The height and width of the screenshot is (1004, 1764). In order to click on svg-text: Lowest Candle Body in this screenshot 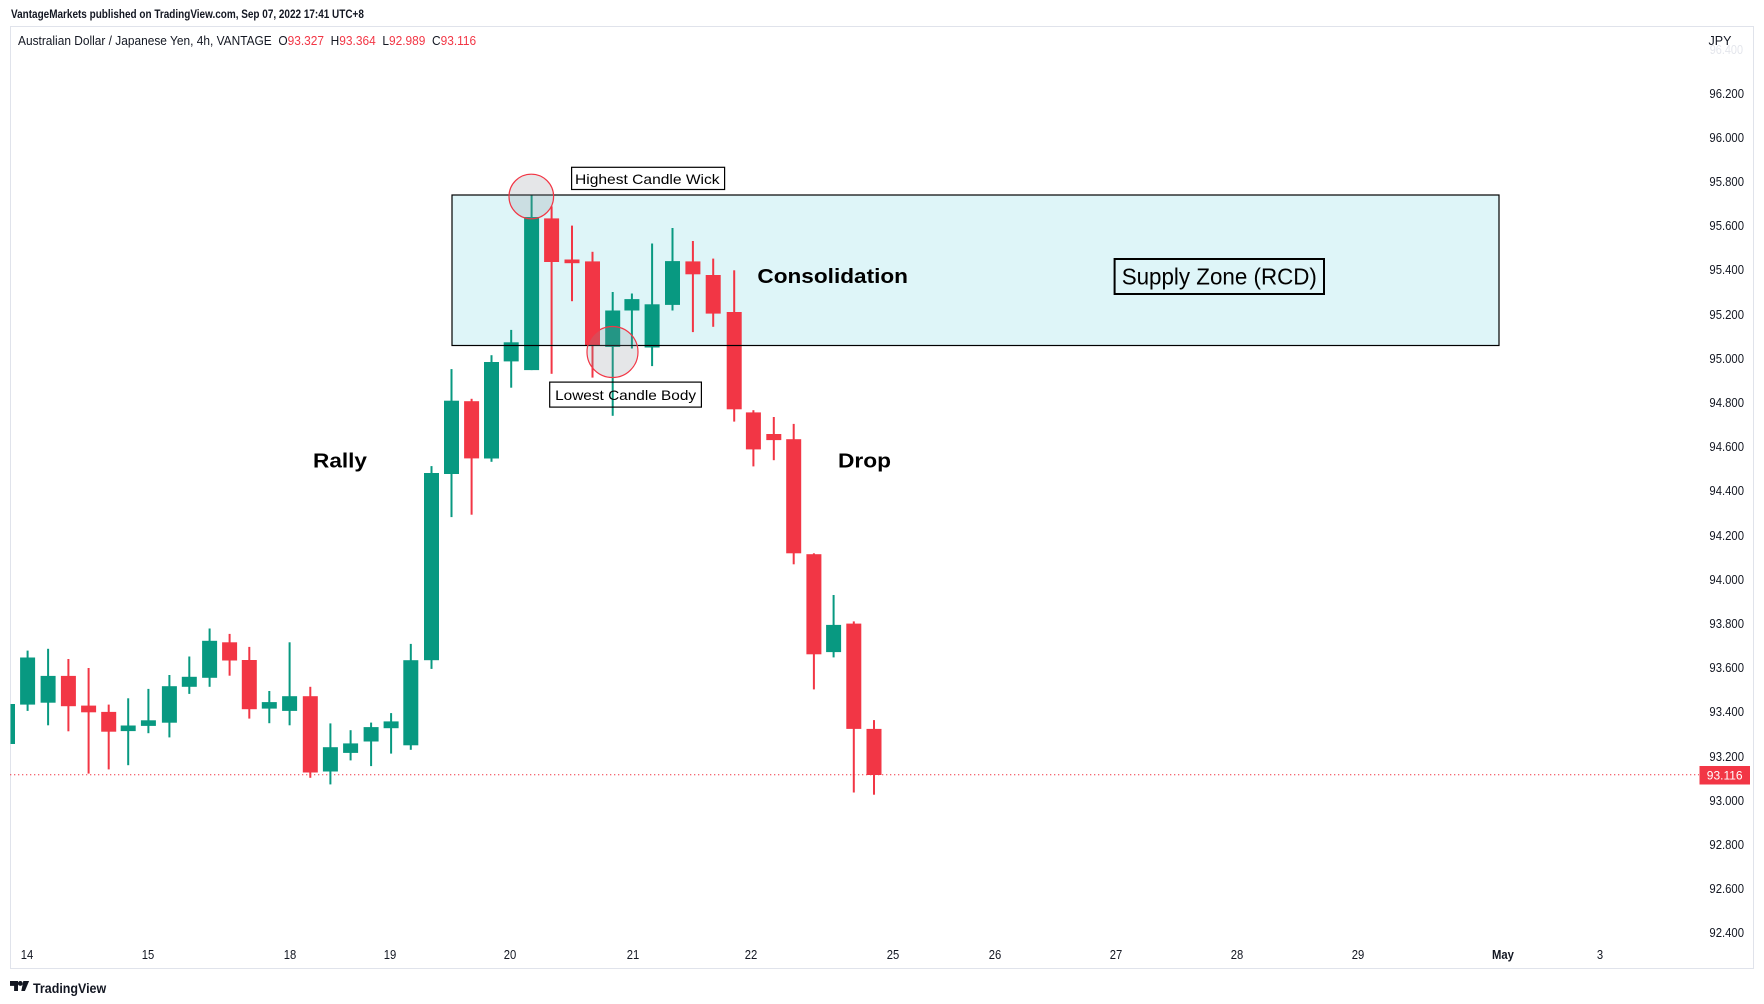, I will do `click(625, 395)`.